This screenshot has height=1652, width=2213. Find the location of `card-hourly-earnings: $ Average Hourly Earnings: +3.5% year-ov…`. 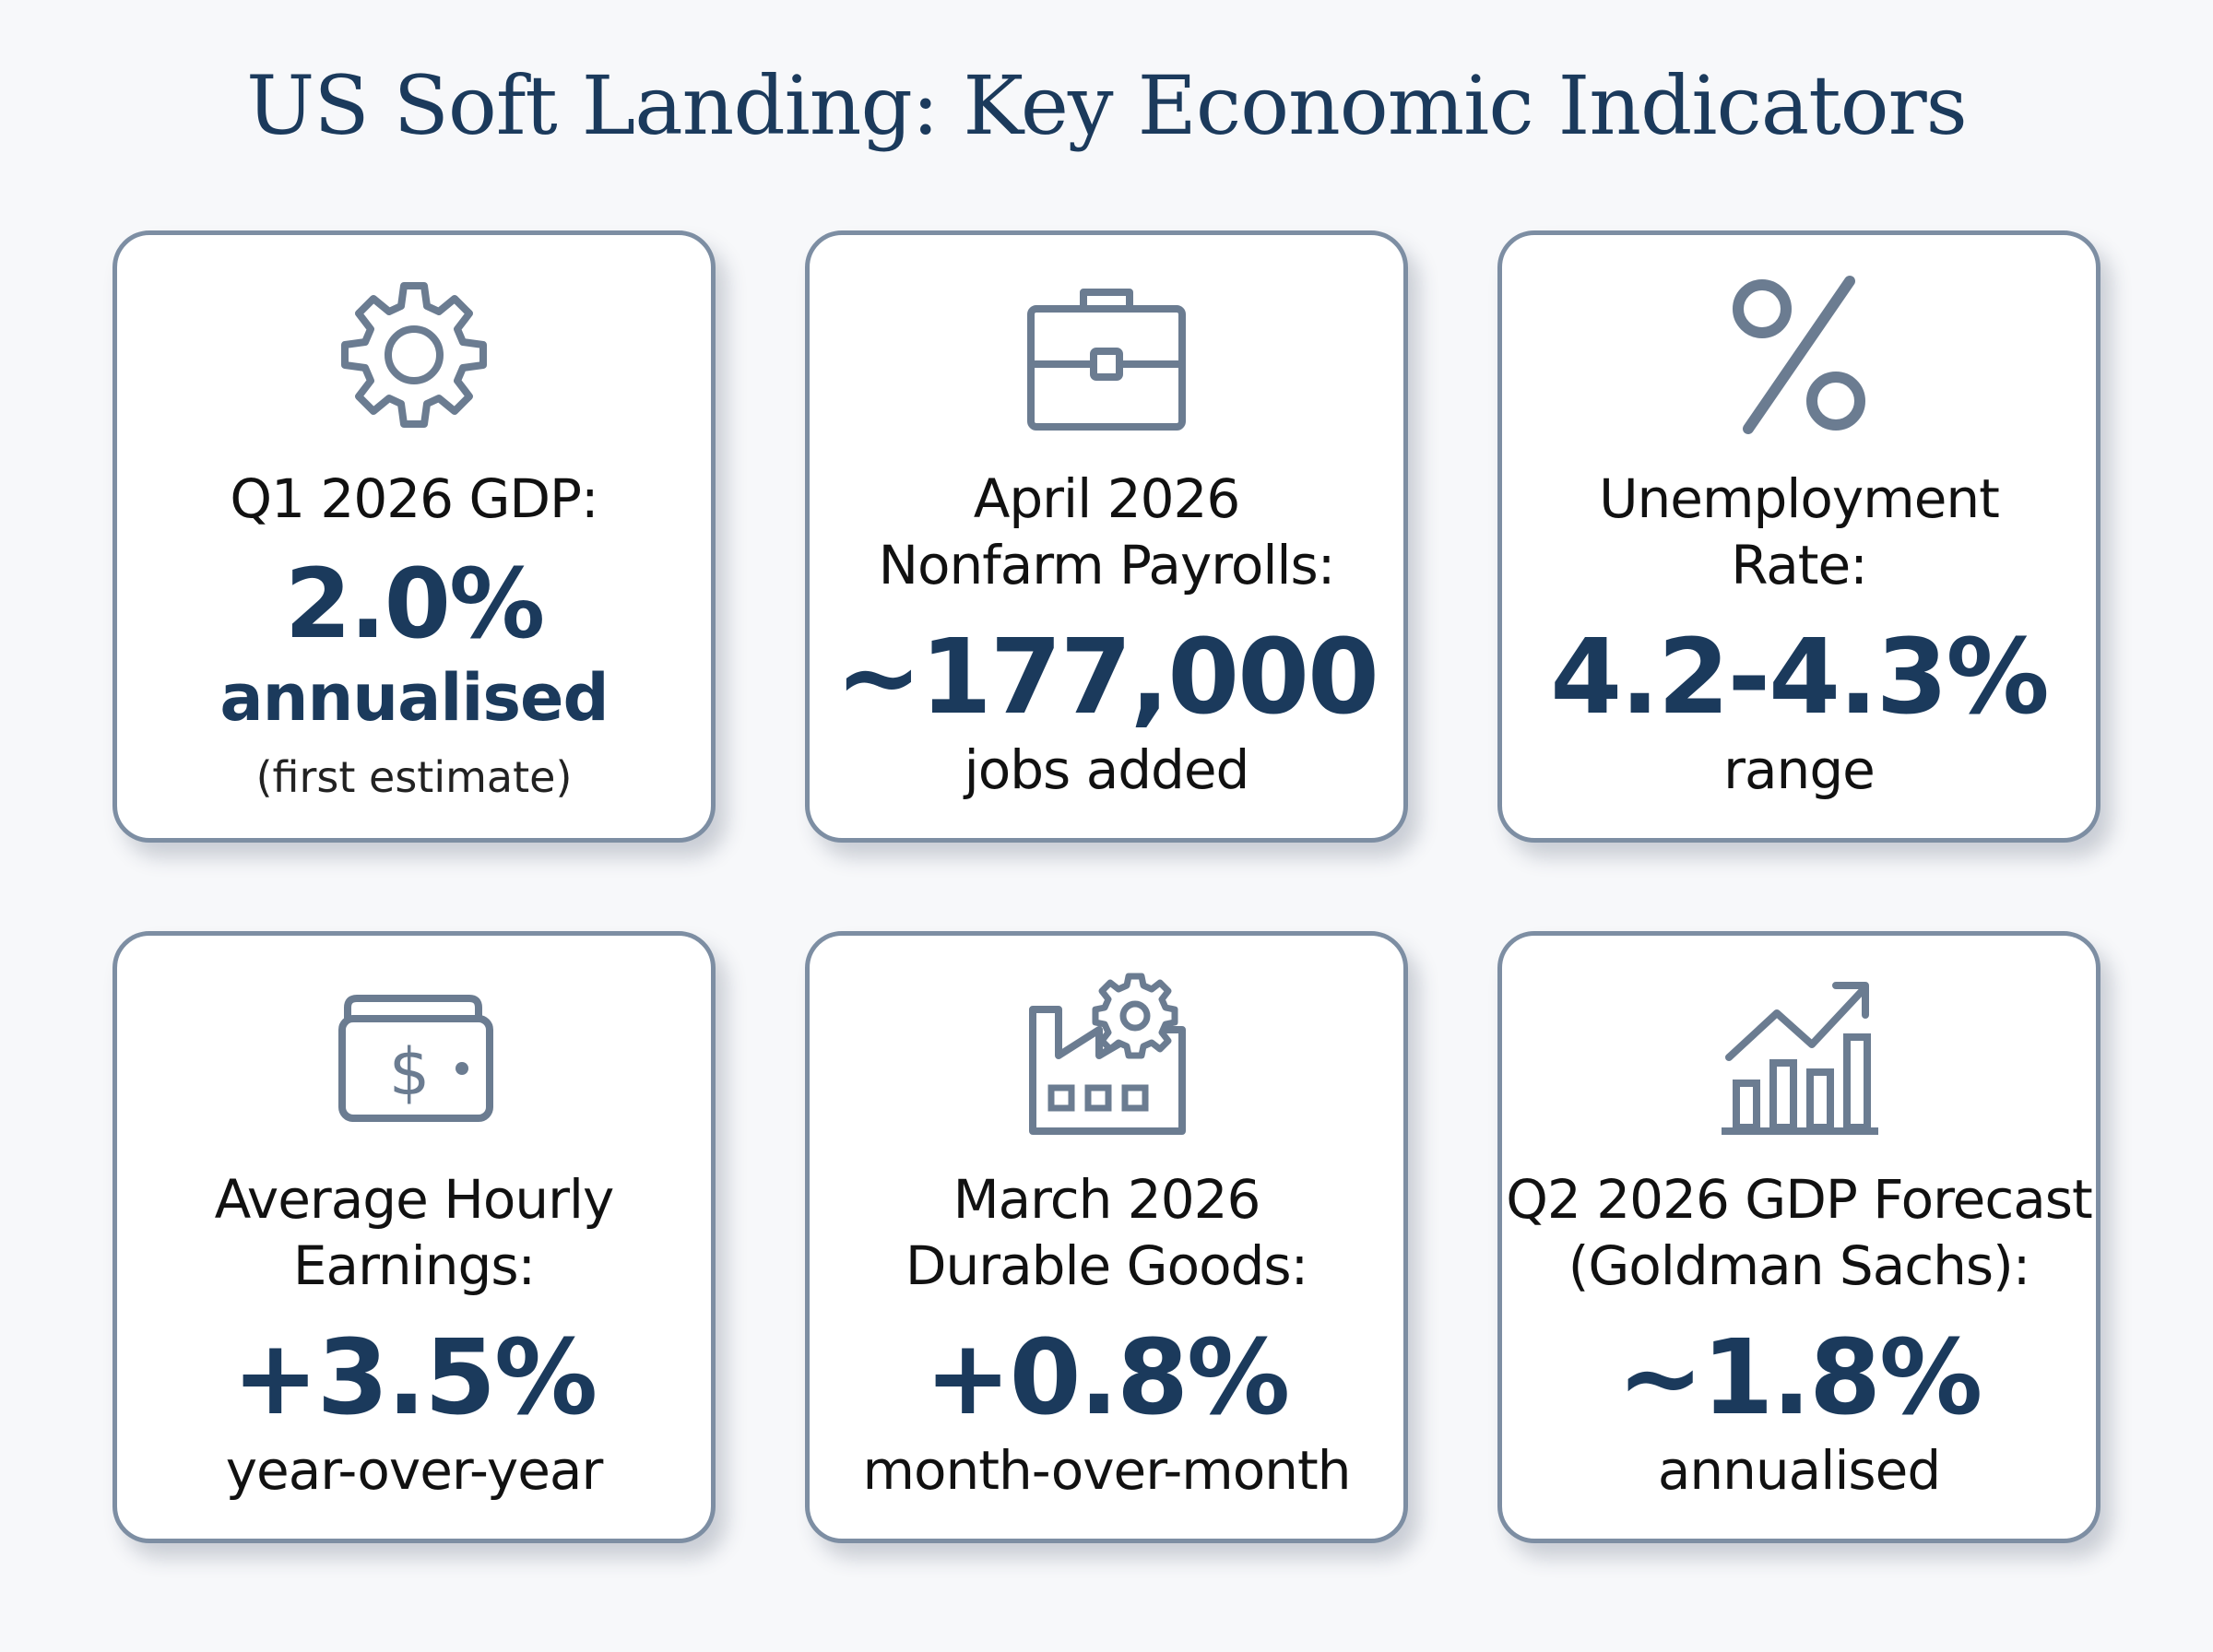

card-hourly-earnings: $ Average Hourly Earnings: +3.5% year-ov… is located at coordinates (414, 1237).